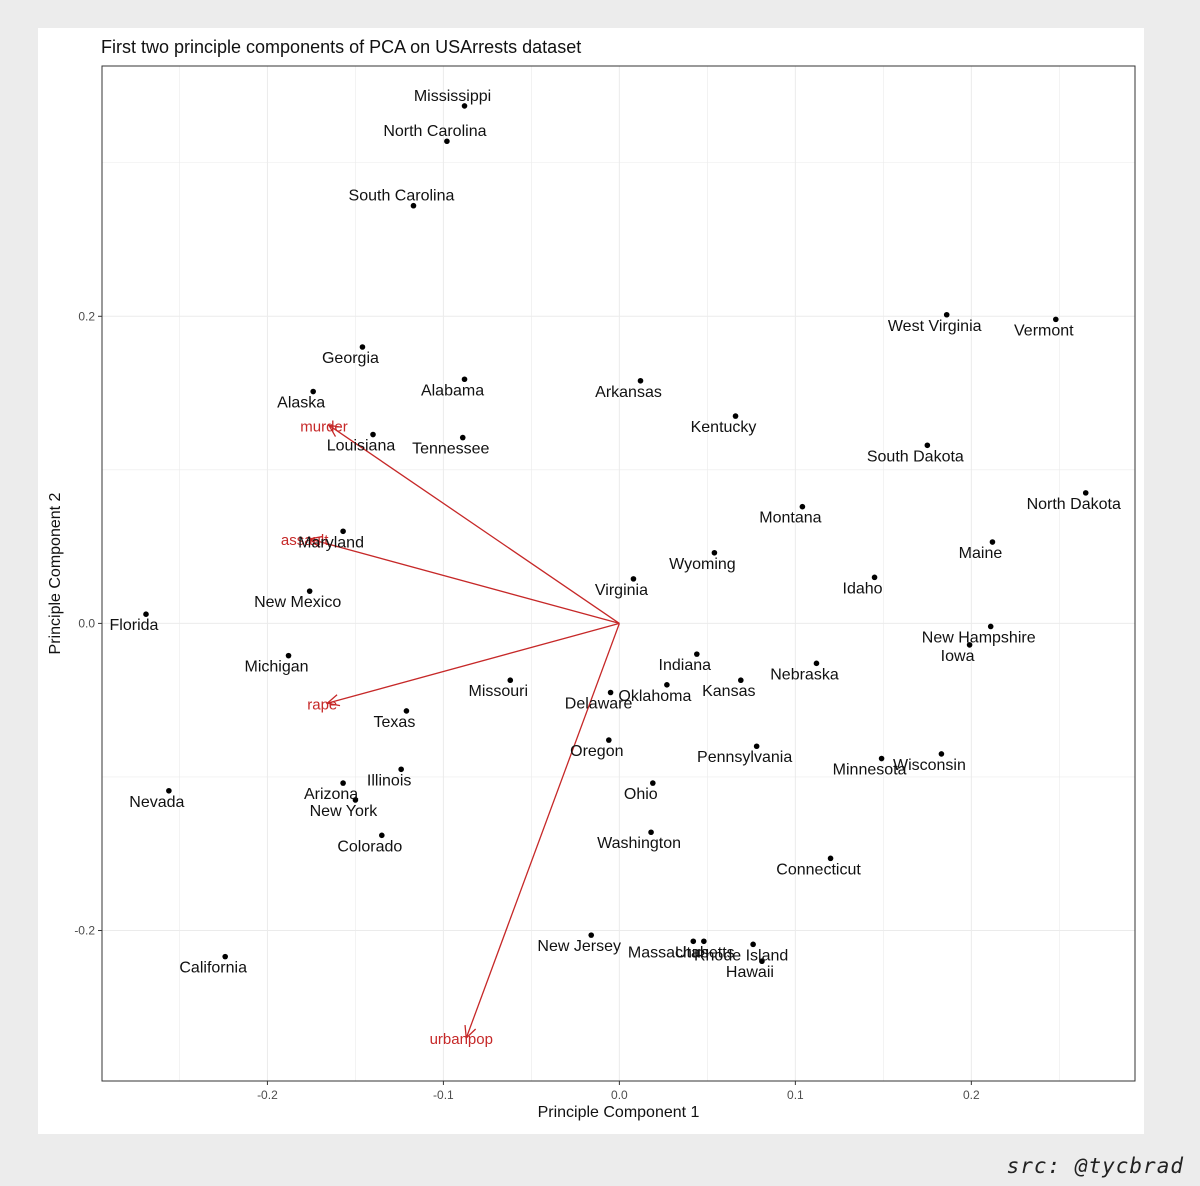 This screenshot has height=1186, width=1200. Describe the element at coordinates (804, 674) in the screenshot. I see `point-label-nebraska: Nebraska` at that location.